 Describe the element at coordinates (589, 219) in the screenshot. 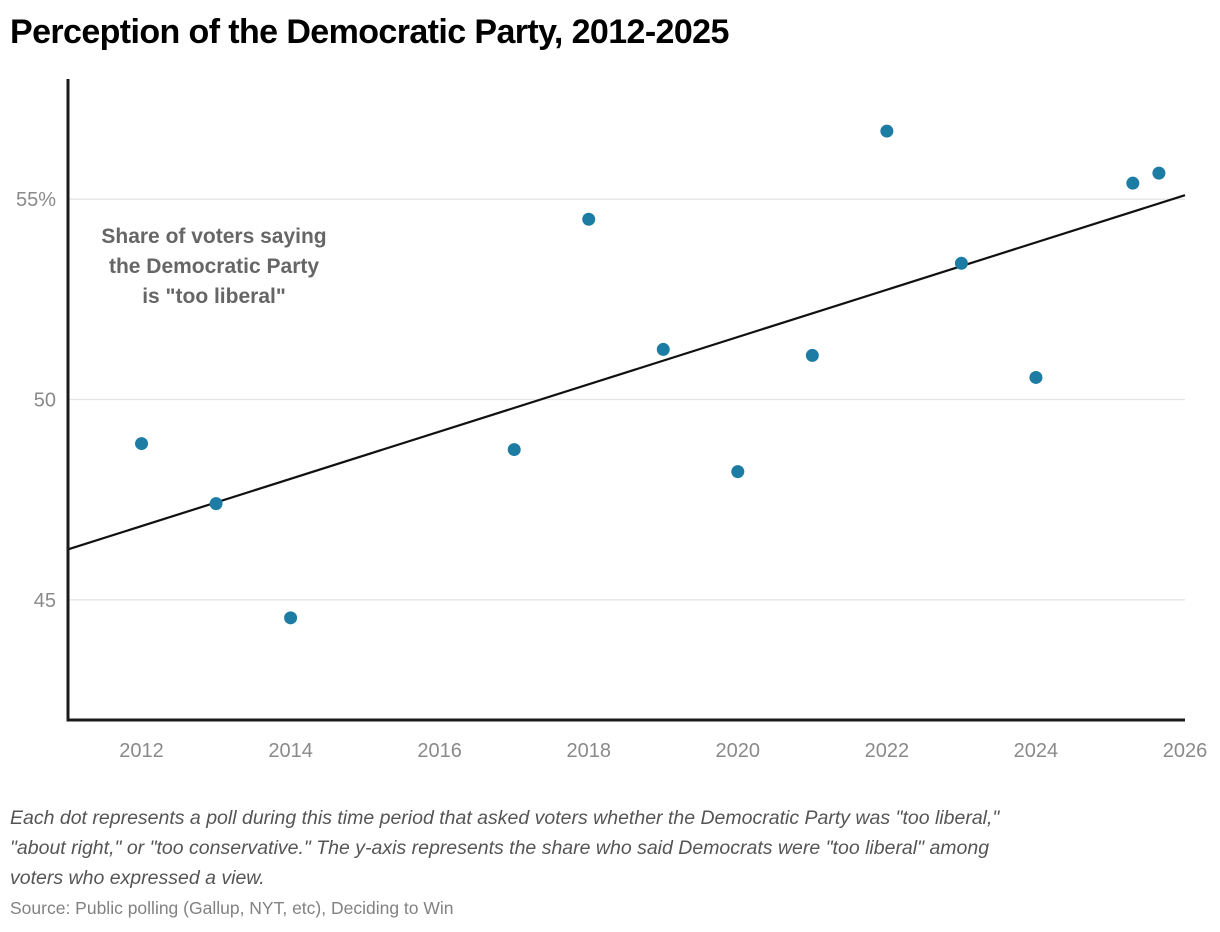

I see `data-point-2018` at that location.